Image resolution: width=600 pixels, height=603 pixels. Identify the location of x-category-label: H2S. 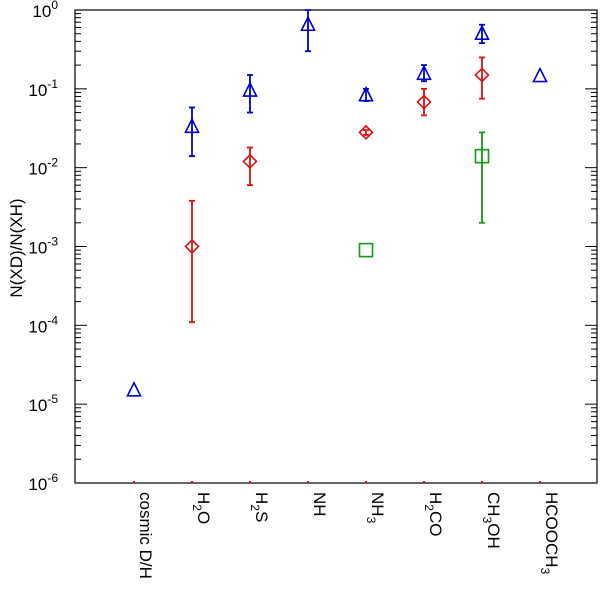
(259, 507).